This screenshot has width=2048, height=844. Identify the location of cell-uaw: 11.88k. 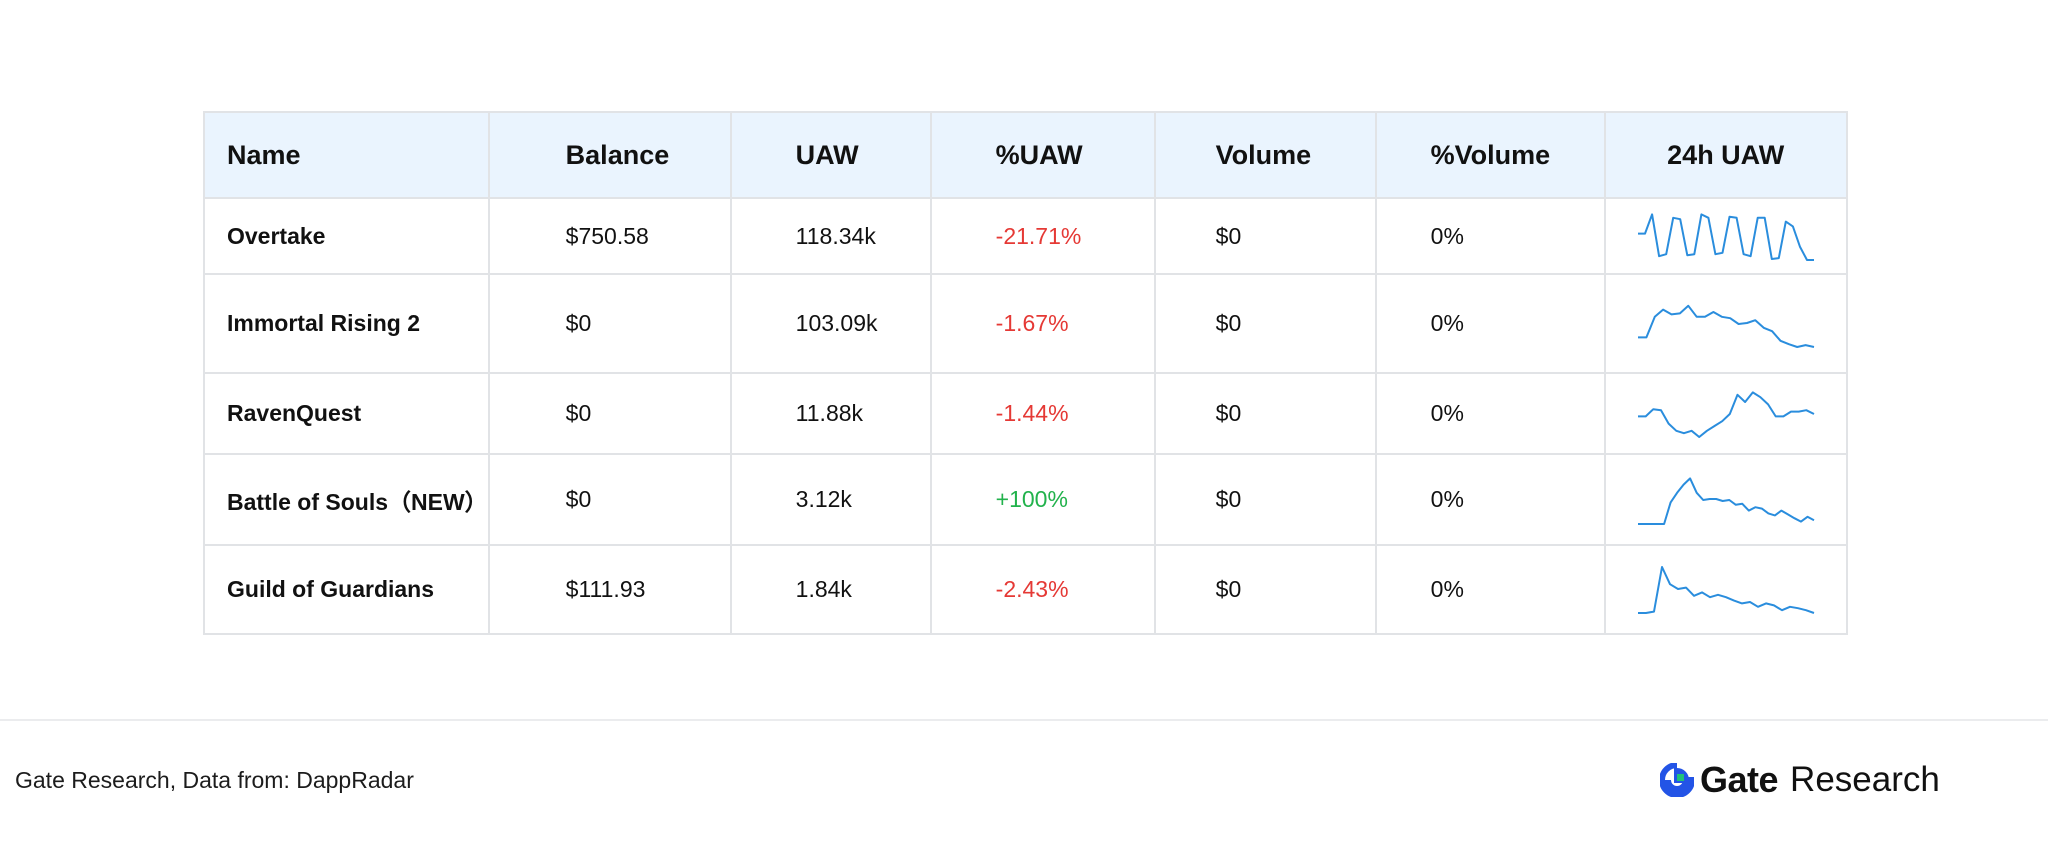
(830, 413).